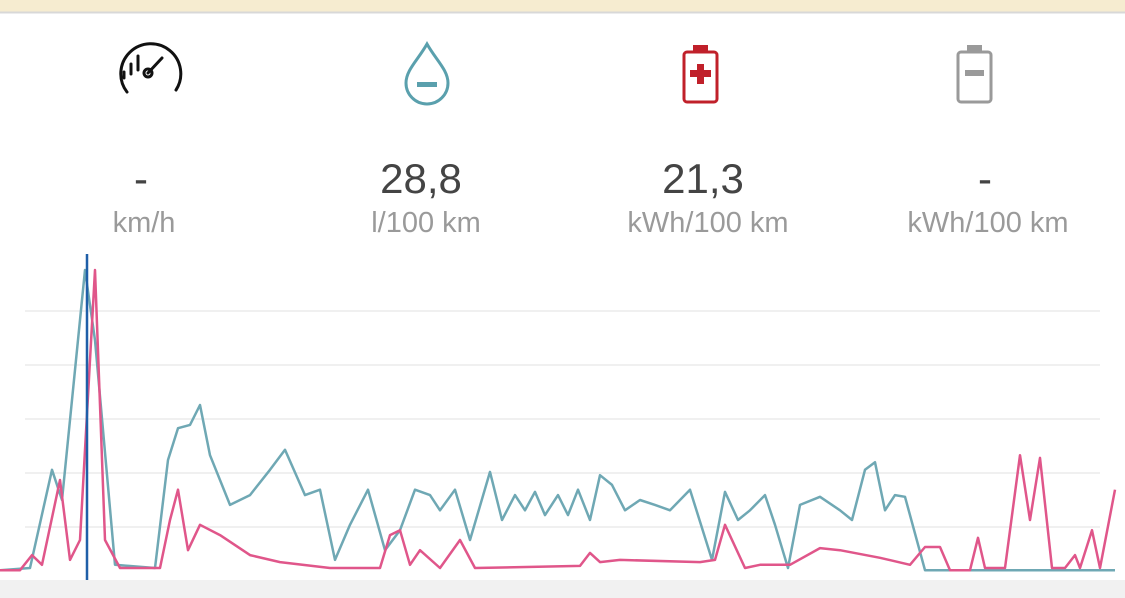 This screenshot has height=598, width=1125. What do you see at coordinates (426, 223) in the screenshot?
I see `stat-unit: l/100 km` at bounding box center [426, 223].